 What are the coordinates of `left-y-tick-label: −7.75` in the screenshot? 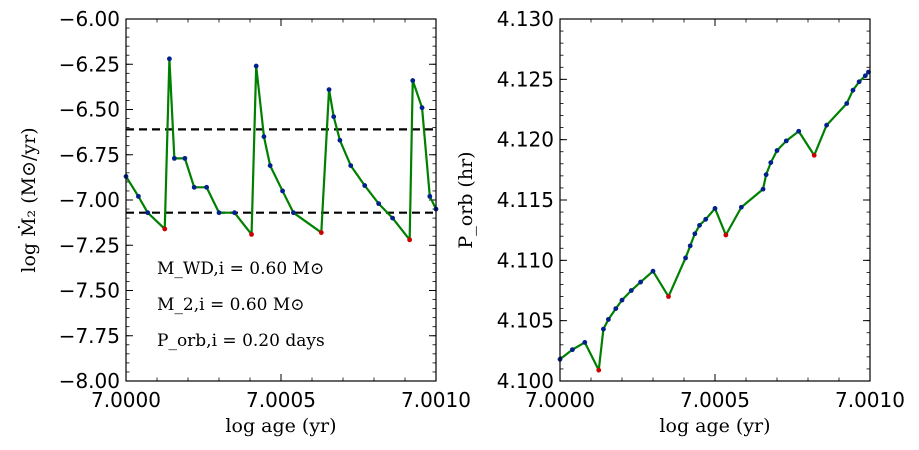 It's located at (89, 336).